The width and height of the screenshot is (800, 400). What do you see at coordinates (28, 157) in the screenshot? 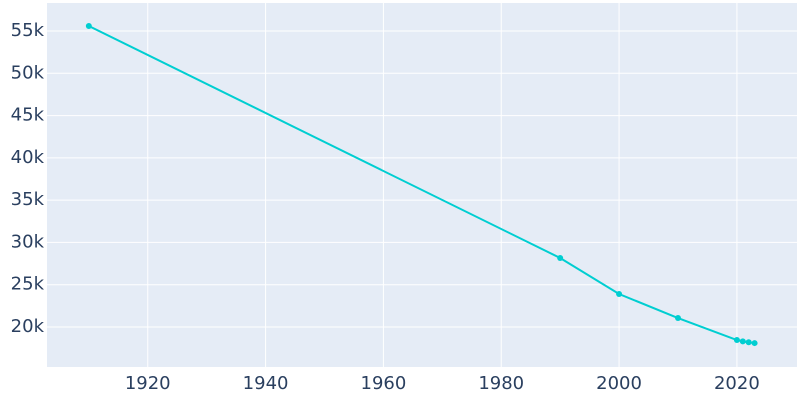
I see `y-tick-label: 40k` at bounding box center [28, 157].